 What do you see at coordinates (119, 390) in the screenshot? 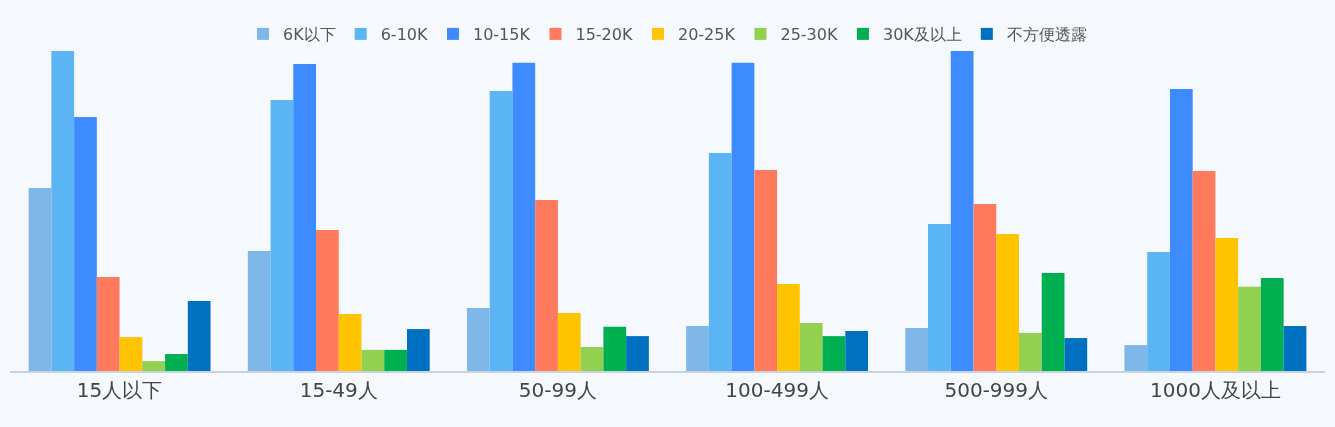
I see `x-tick-label: 15人以下` at bounding box center [119, 390].